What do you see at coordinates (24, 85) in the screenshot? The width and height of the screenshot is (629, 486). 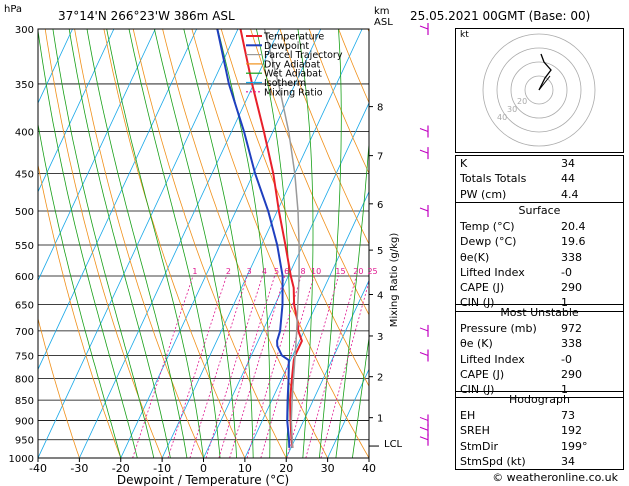 I see `pressure-tick-label: 350` at bounding box center [24, 85].